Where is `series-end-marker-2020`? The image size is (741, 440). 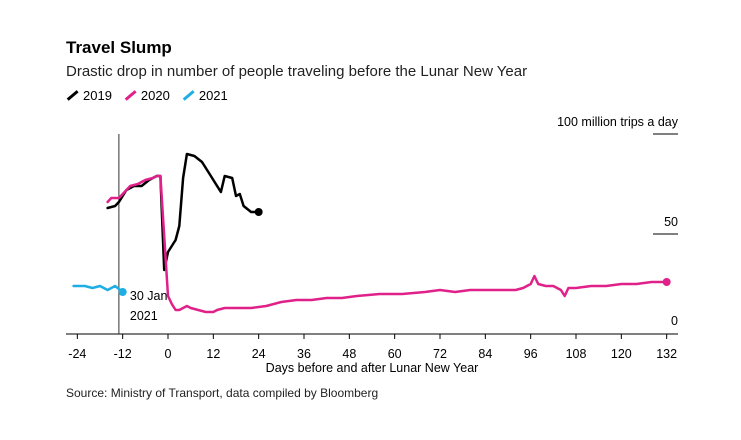
series-end-marker-2020 is located at coordinates (666, 282).